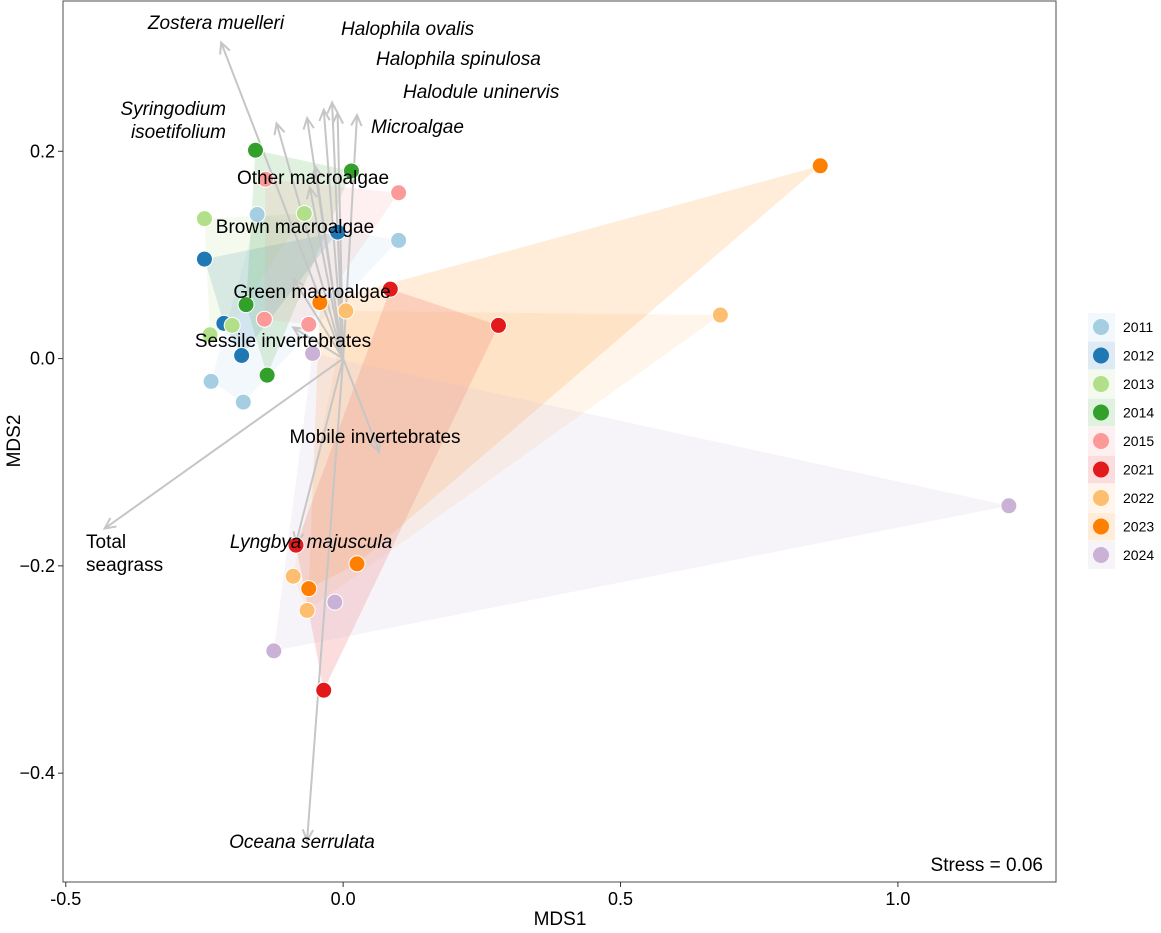 The height and width of the screenshot is (933, 1161). What do you see at coordinates (362, 406) in the screenshot?
I see `vector-mobile-invertebrates` at bounding box center [362, 406].